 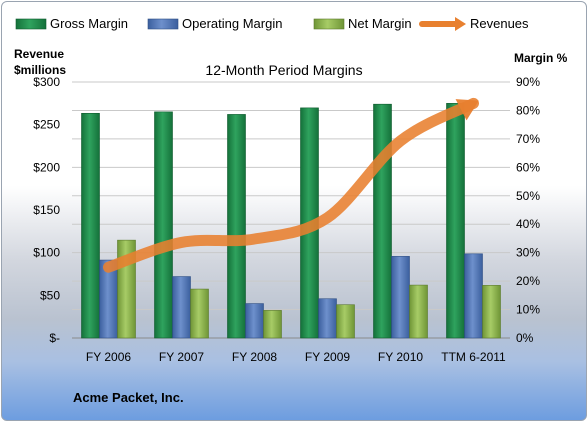 What do you see at coordinates (400, 357) in the screenshot?
I see `category-label: FY 2010` at bounding box center [400, 357].